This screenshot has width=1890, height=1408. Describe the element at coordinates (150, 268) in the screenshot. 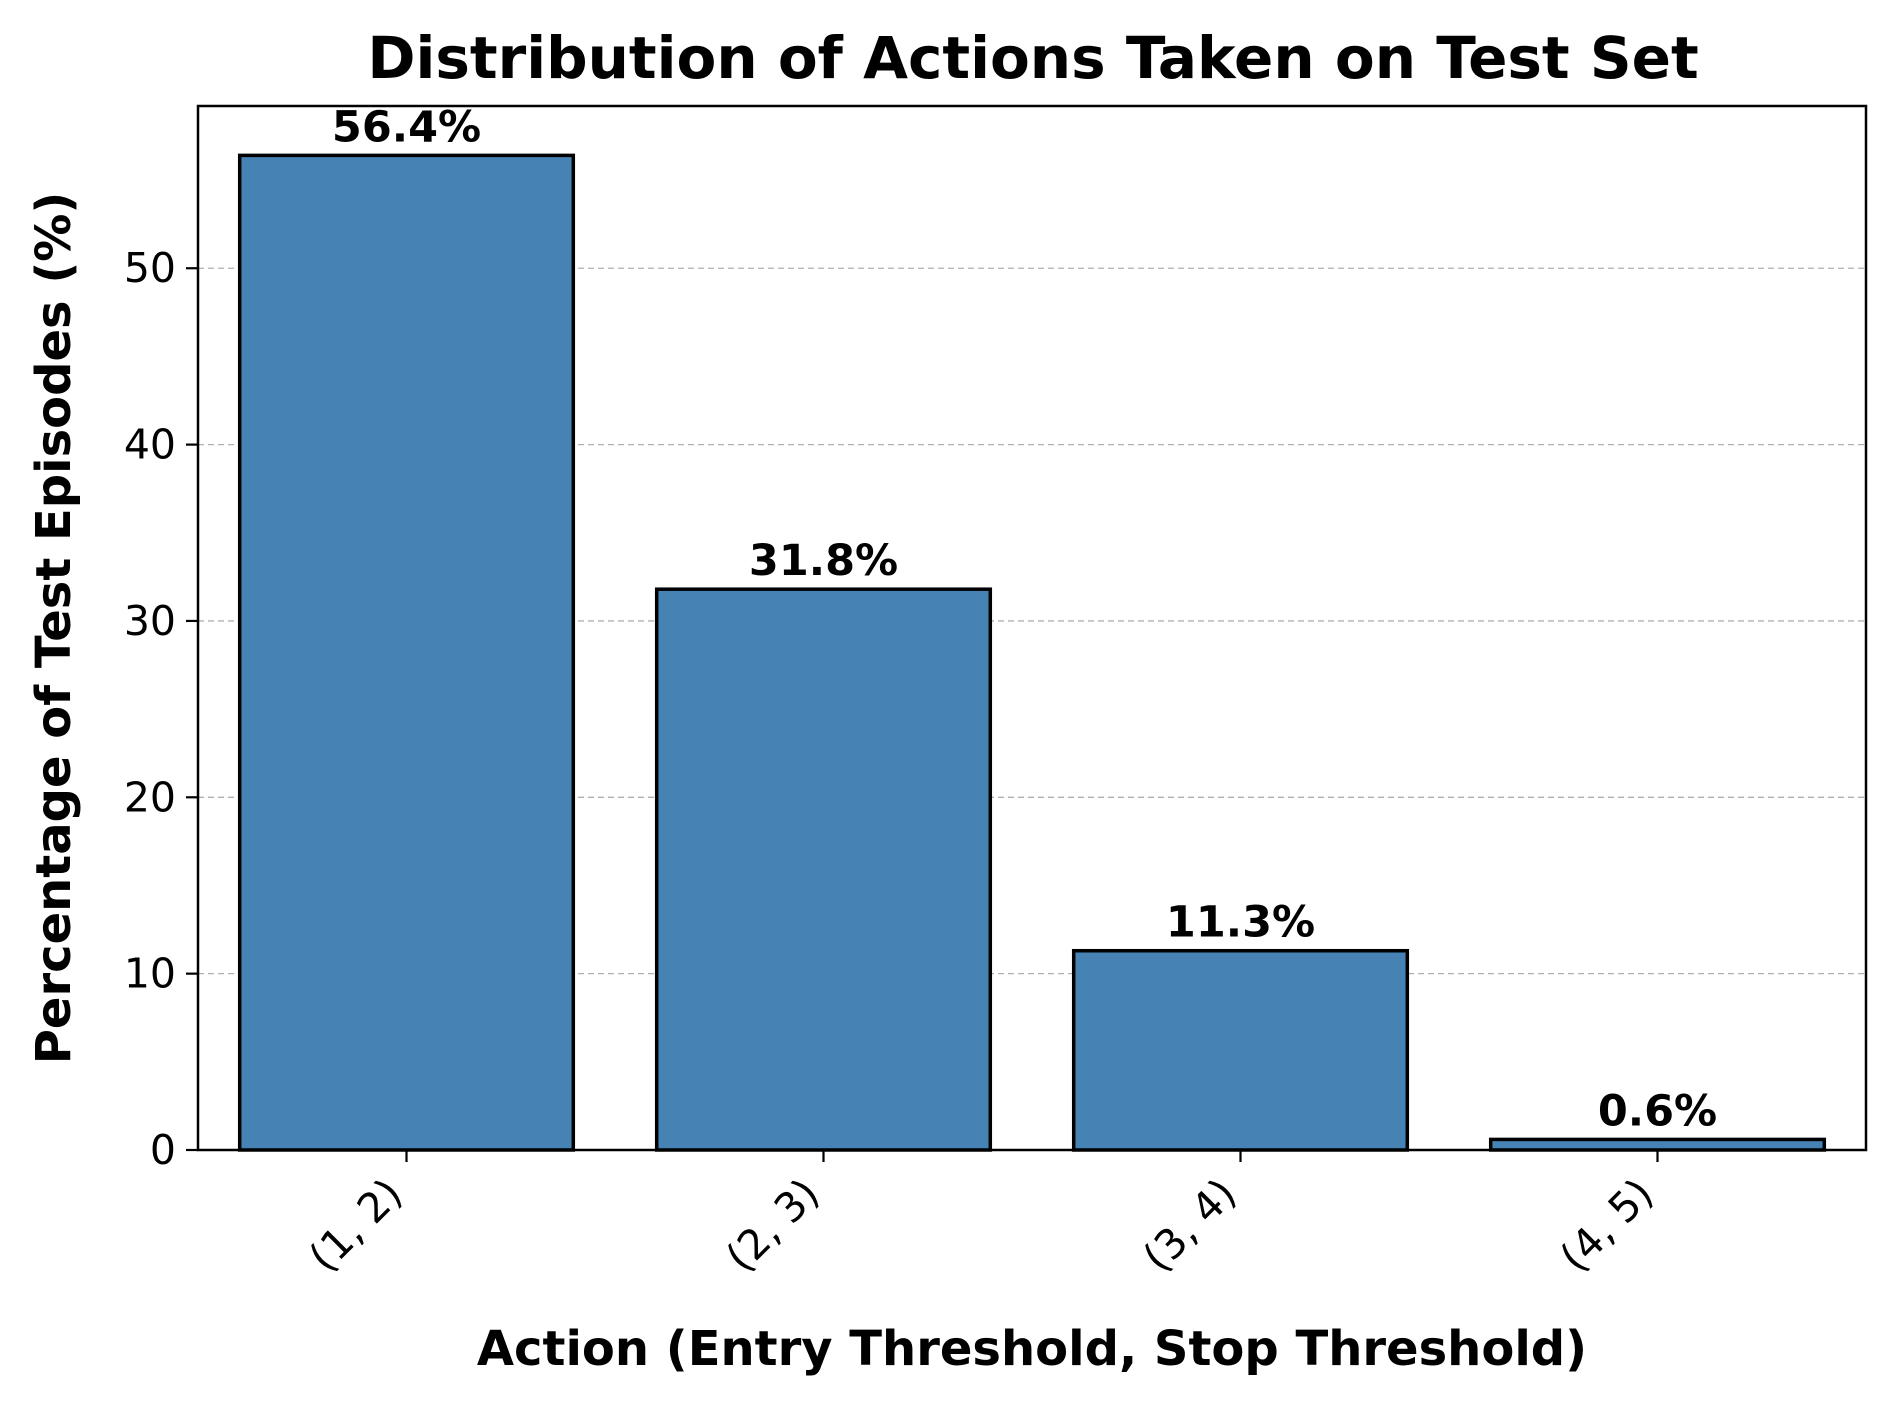

I see `y-tick-label: 50` at that location.